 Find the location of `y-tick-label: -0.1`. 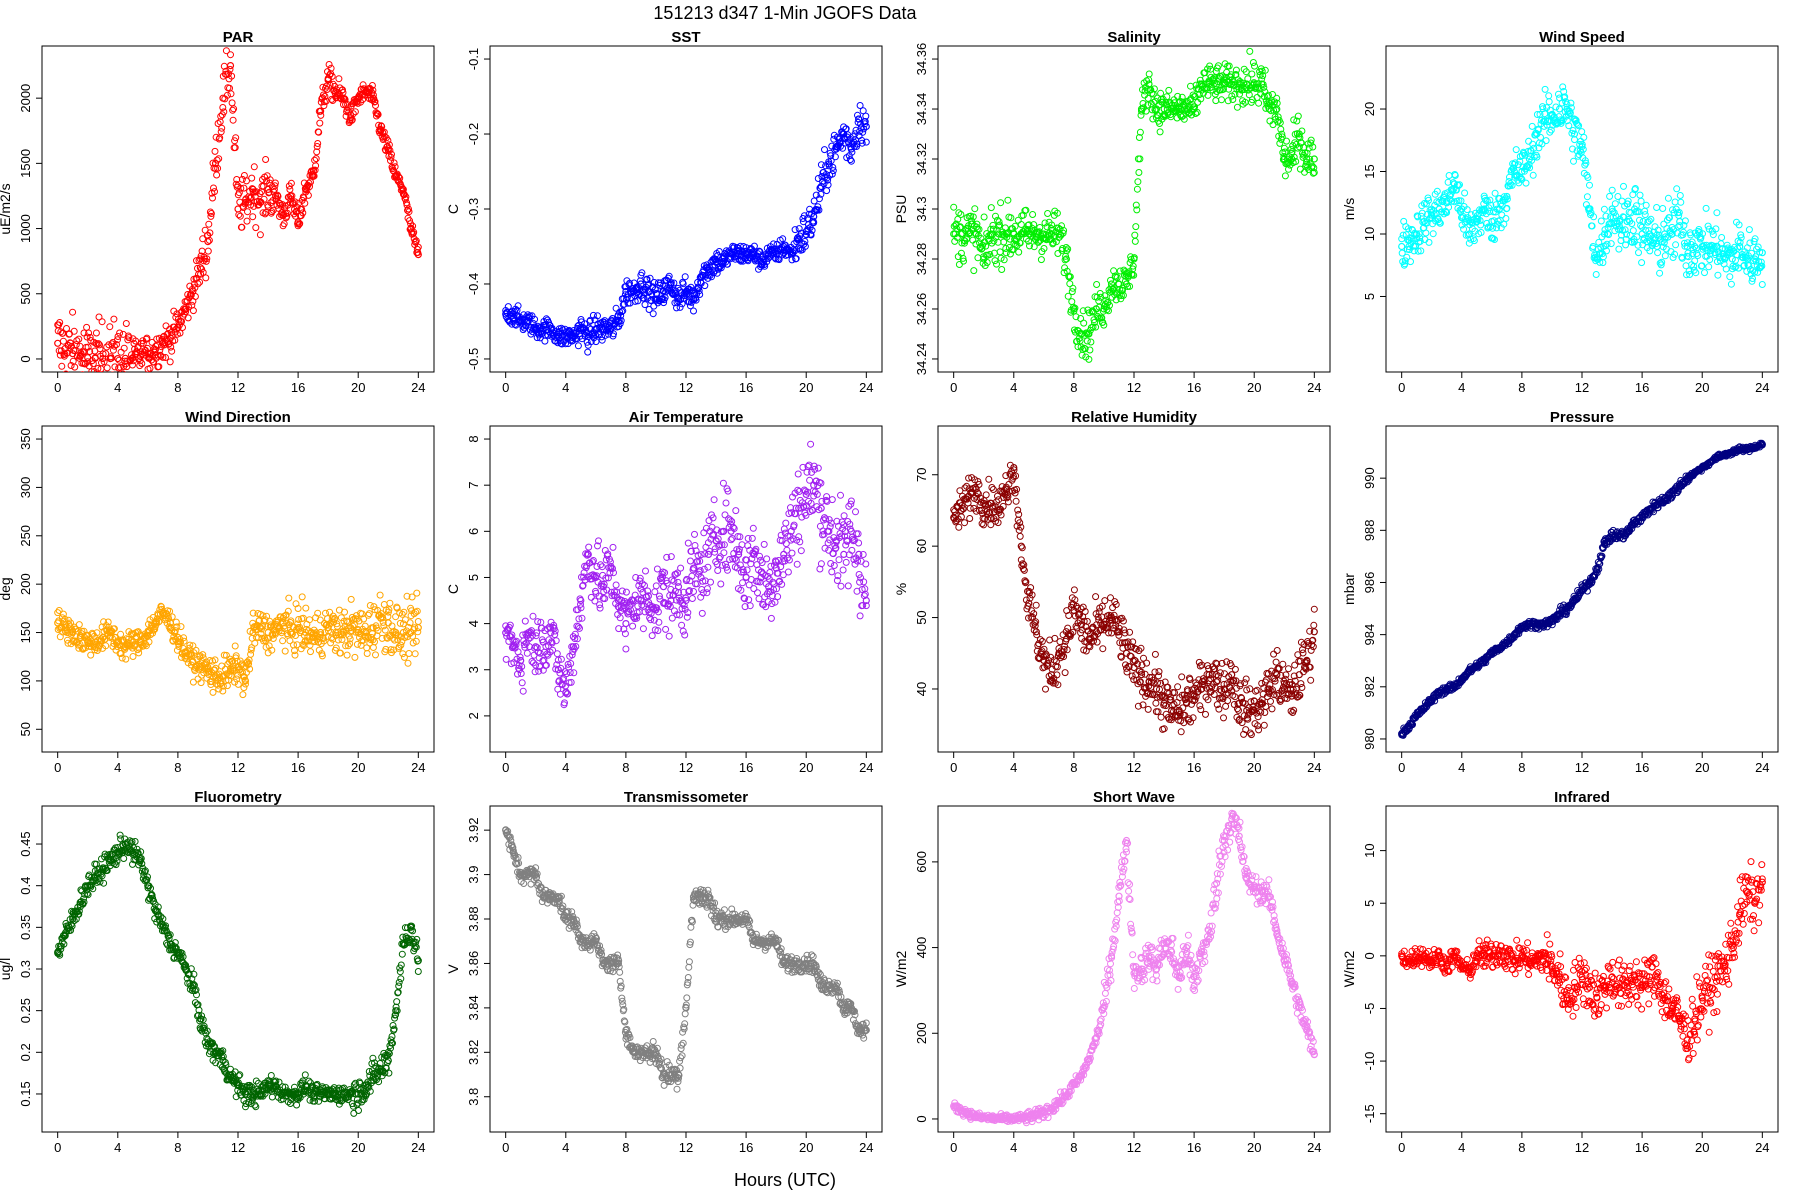

y-tick-label: -0.1 is located at coordinates (473, 59).